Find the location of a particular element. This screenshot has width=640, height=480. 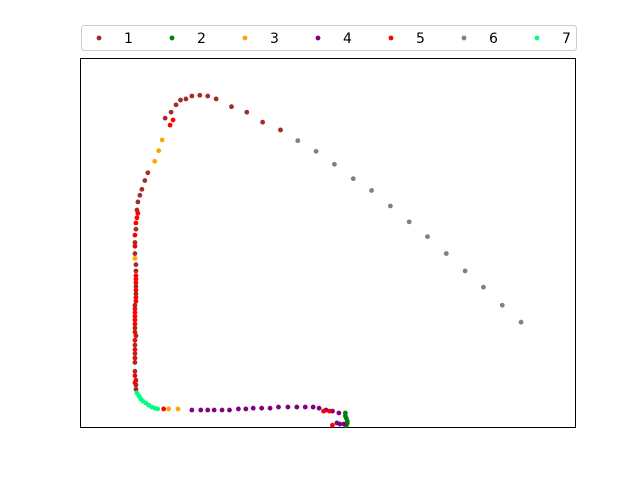

legend: 1 2 3 4 5 6 7 is located at coordinates (329, 38).